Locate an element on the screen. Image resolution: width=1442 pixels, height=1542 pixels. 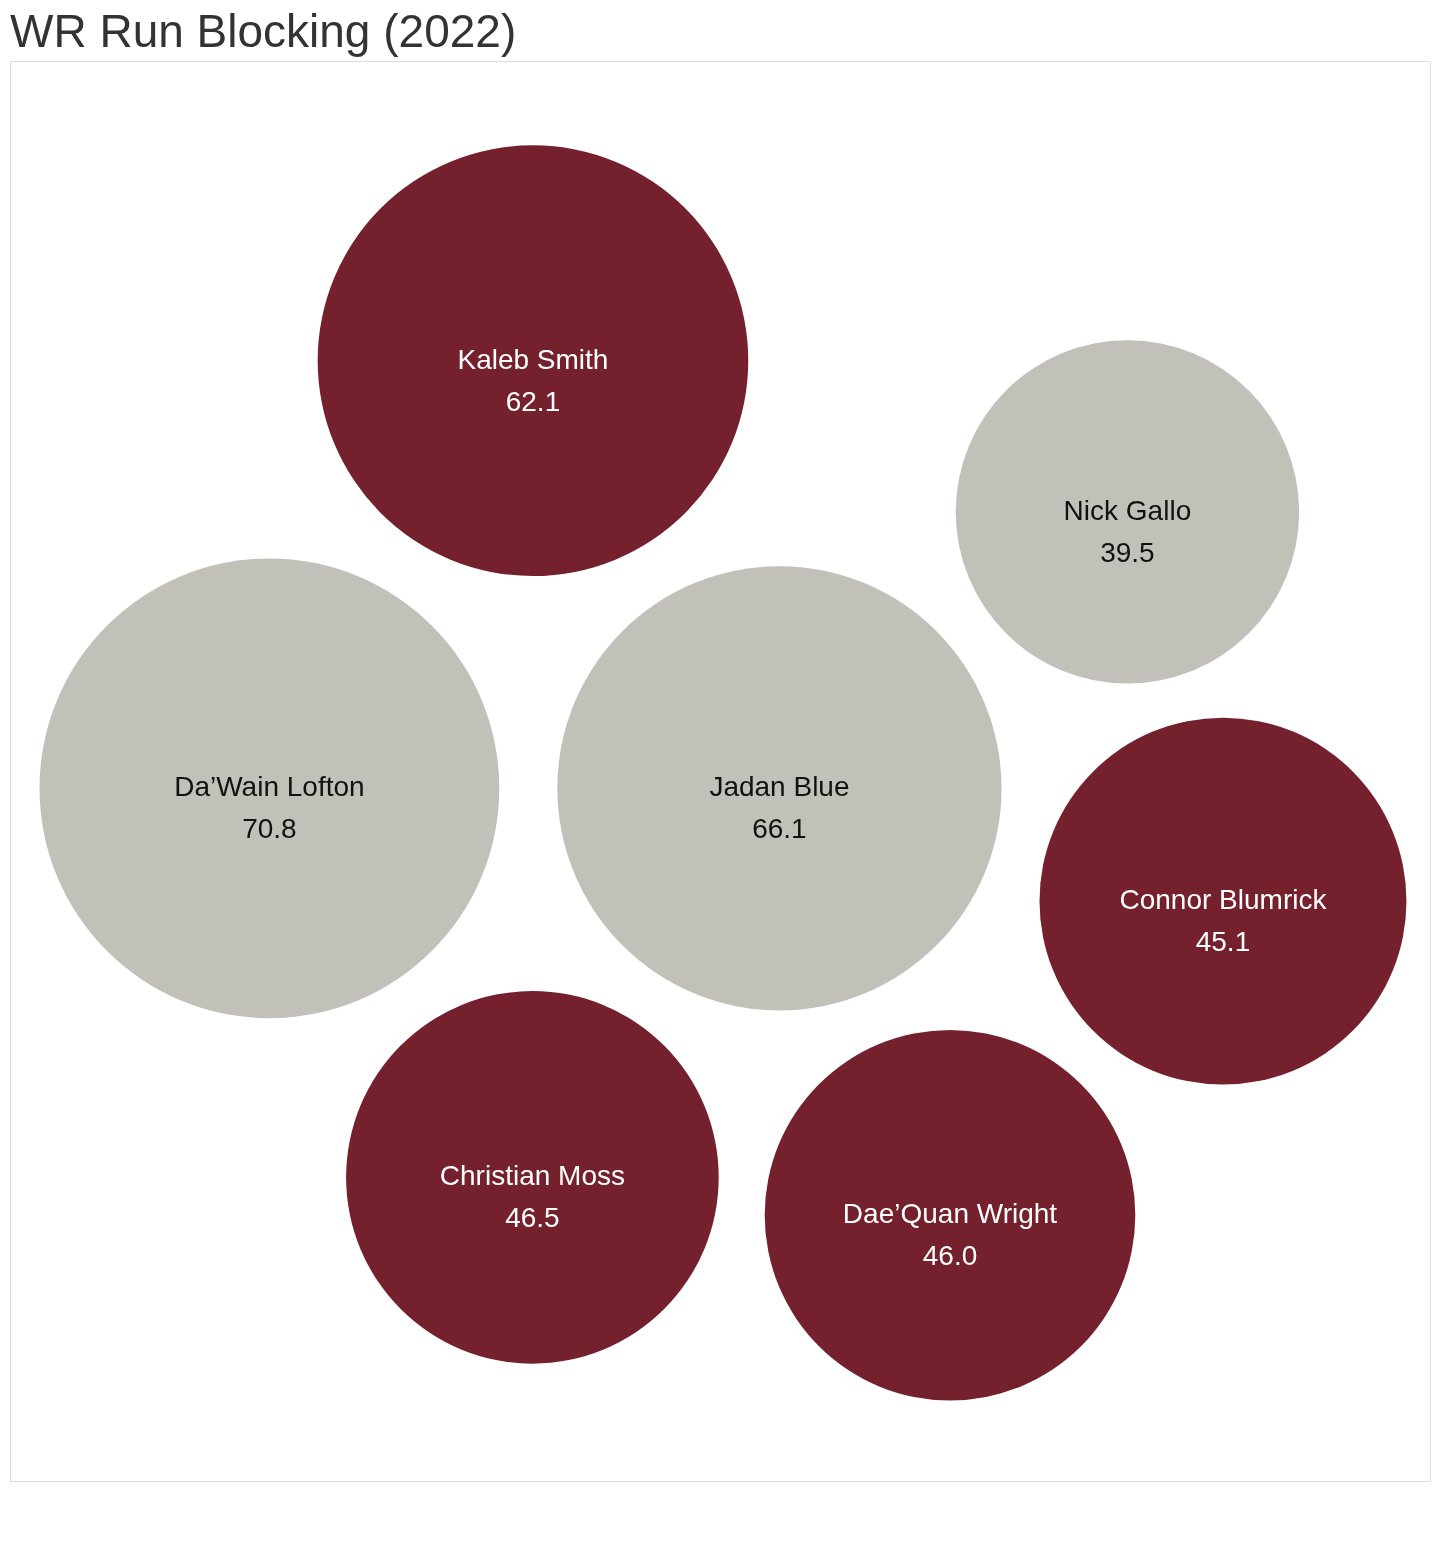
category-label: Connor Blumrick is located at coordinates (1223, 900).